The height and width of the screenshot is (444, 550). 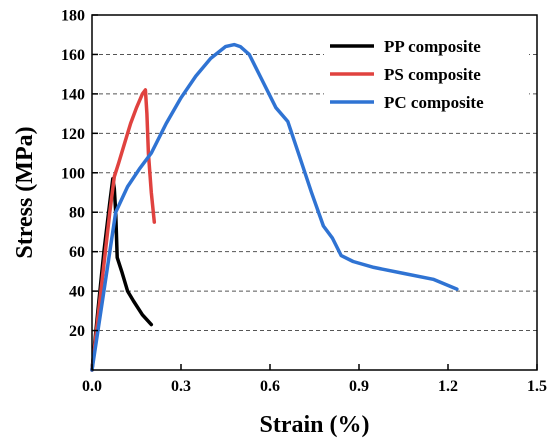 What do you see at coordinates (432, 74) in the screenshot?
I see `legend-label-ps: PS composite` at bounding box center [432, 74].